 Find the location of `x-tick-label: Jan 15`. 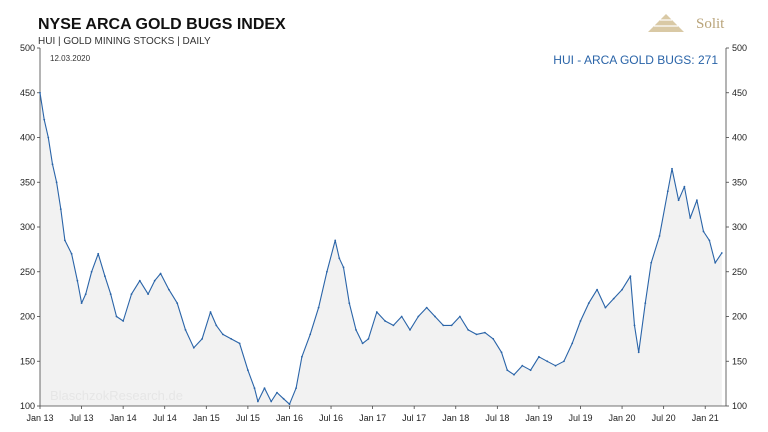

x-tick-label: Jan 15 is located at coordinates (206, 418).